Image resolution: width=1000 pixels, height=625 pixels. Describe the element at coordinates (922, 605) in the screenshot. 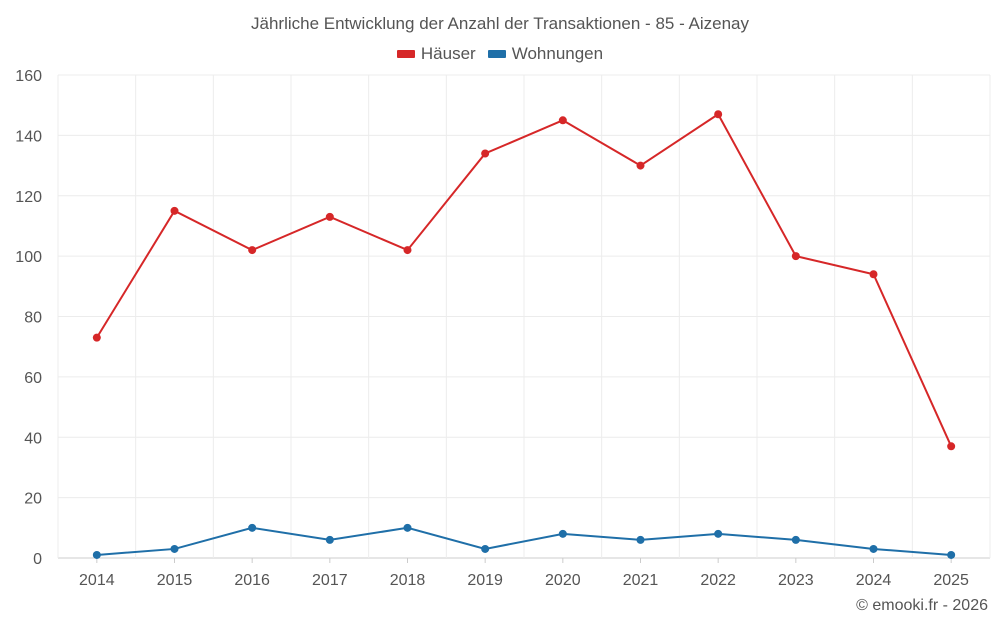

I see `credit: © emooki.fr - 2026` at that location.